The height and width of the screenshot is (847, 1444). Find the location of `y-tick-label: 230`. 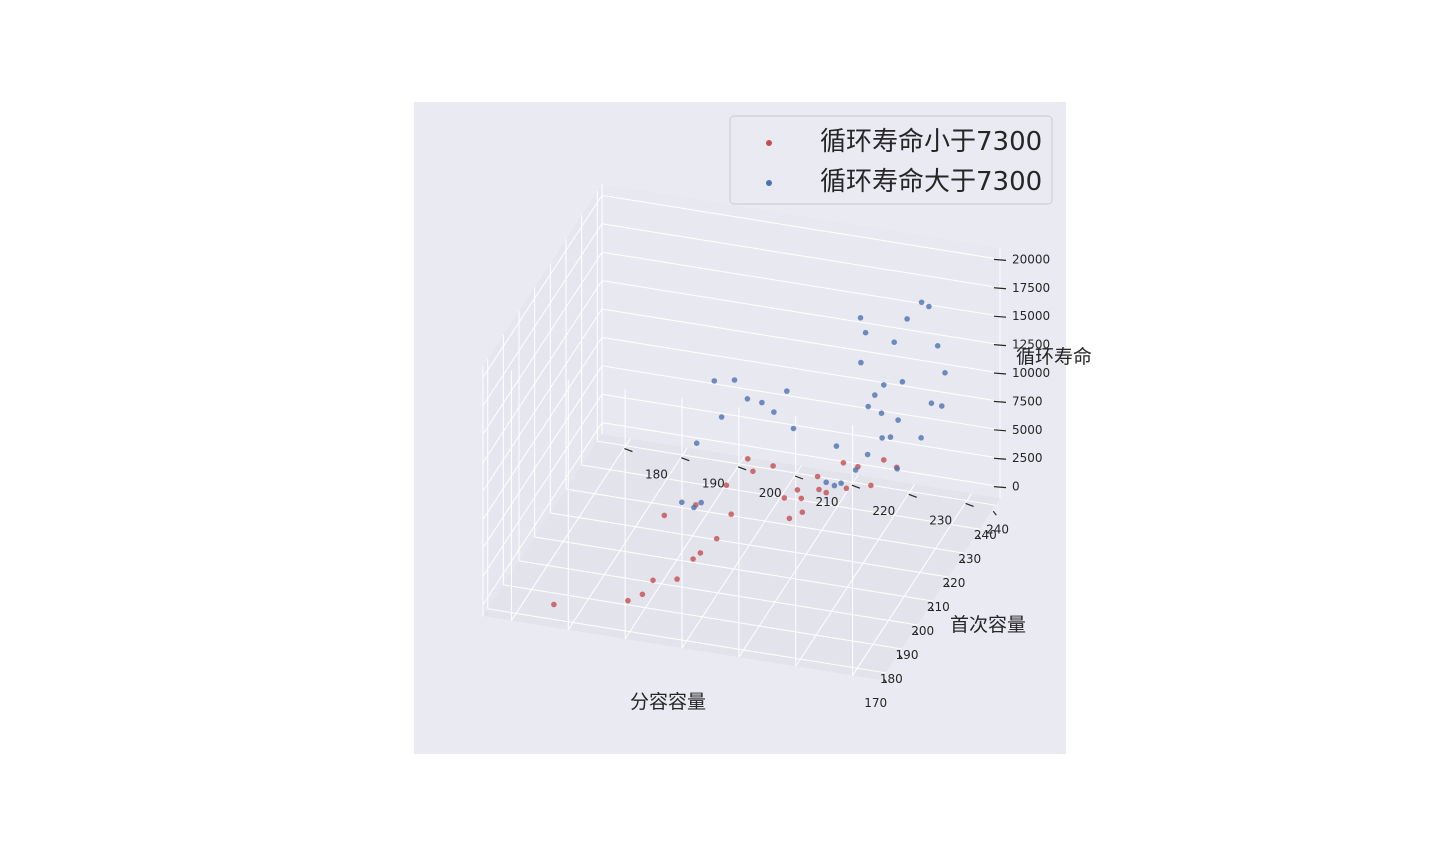

y-tick-label: 230 is located at coordinates (940, 520).